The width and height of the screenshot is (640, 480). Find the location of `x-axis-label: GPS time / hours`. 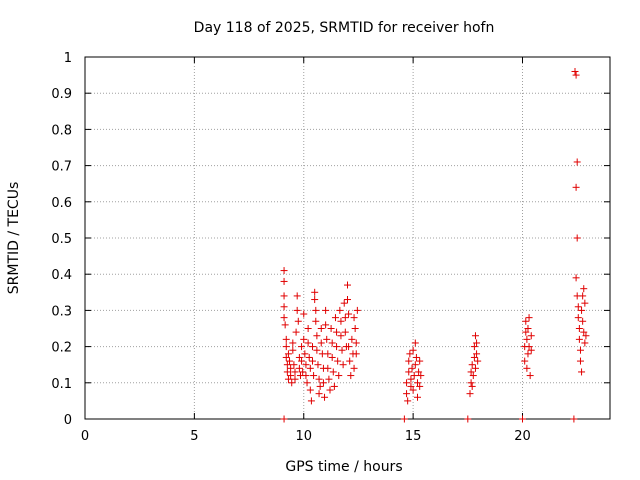

x-axis-label: GPS time / hours is located at coordinates (343, 467).